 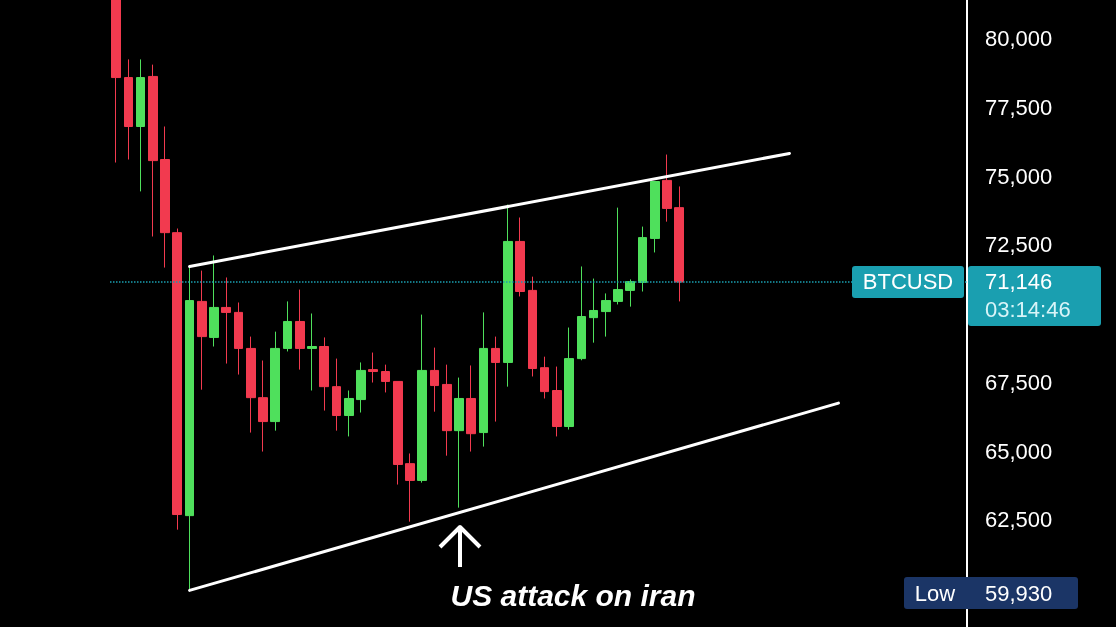 What do you see at coordinates (1028, 310) in the screenshot?
I see `text: 03:14:46` at bounding box center [1028, 310].